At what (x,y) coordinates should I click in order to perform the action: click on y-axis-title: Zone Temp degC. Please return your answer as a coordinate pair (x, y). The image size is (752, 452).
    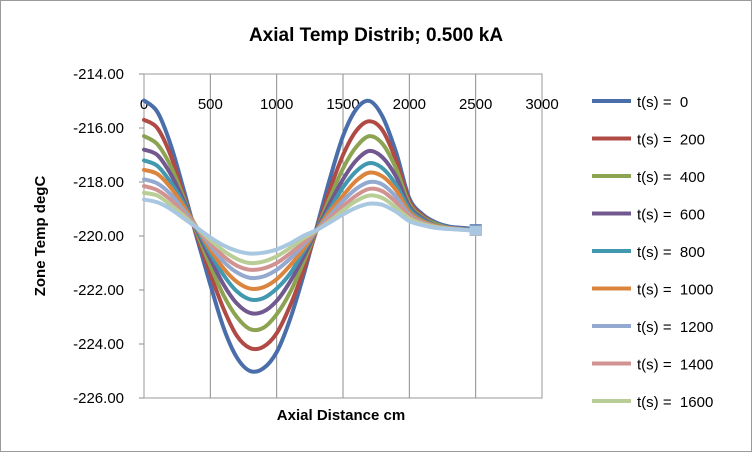
    Looking at the image, I should click on (40, 236).